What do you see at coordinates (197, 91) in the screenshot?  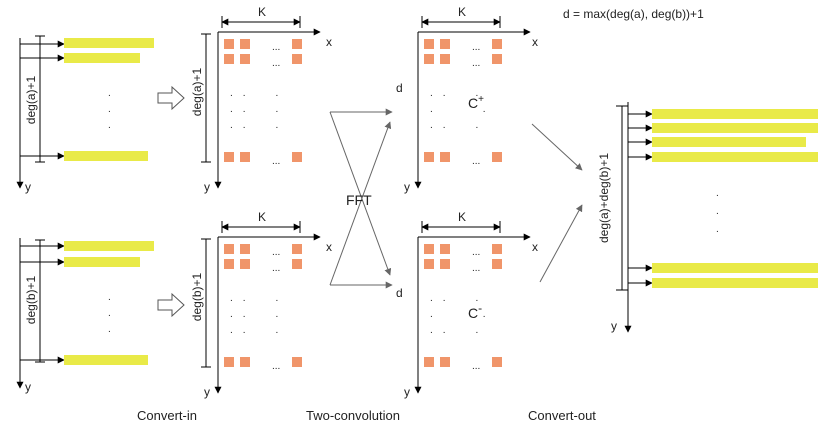 I see `side-label: deg(a)+1` at bounding box center [197, 91].